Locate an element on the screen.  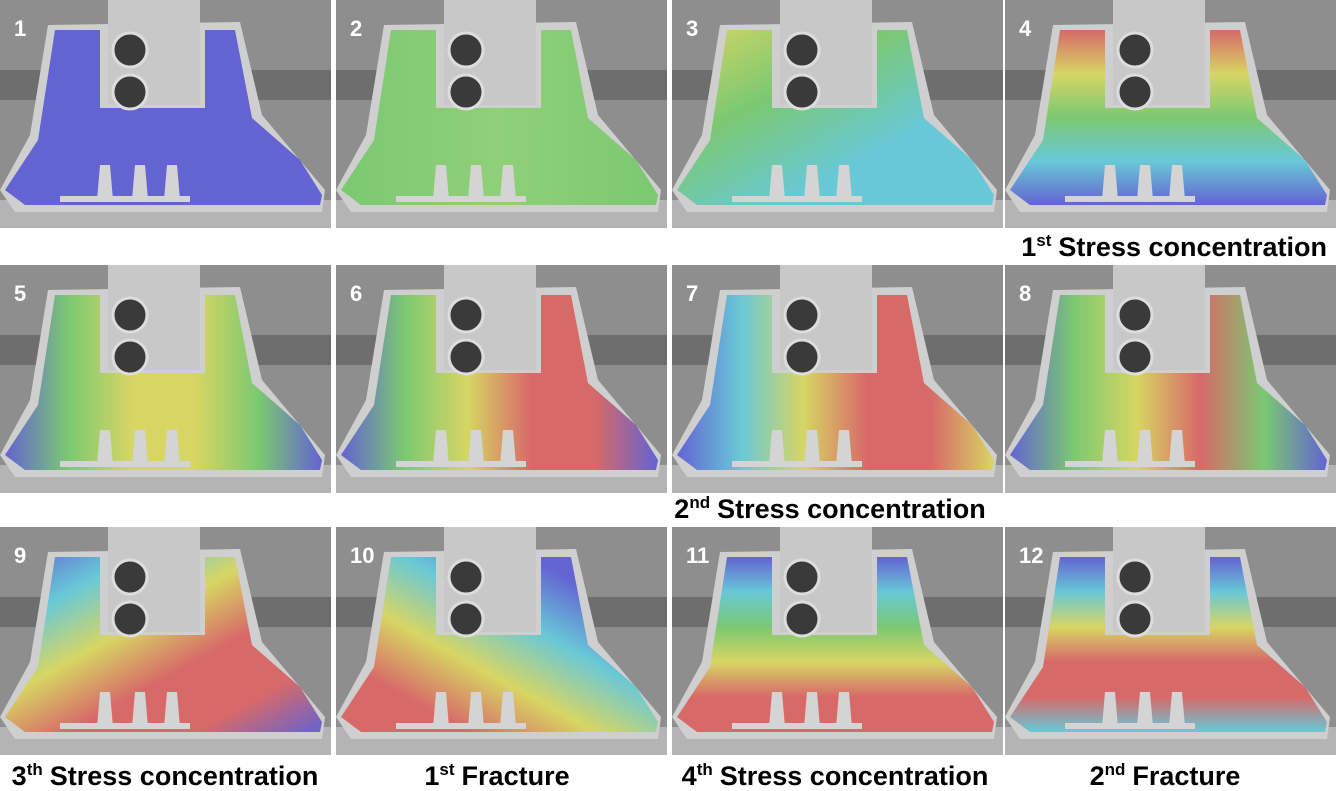
caption: 1st Fracture is located at coordinates (496, 775).